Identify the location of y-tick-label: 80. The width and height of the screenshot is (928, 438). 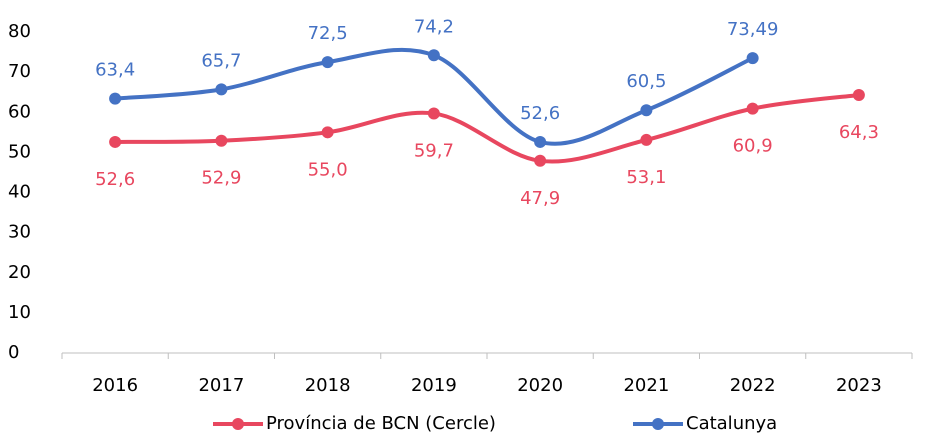
(19, 31).